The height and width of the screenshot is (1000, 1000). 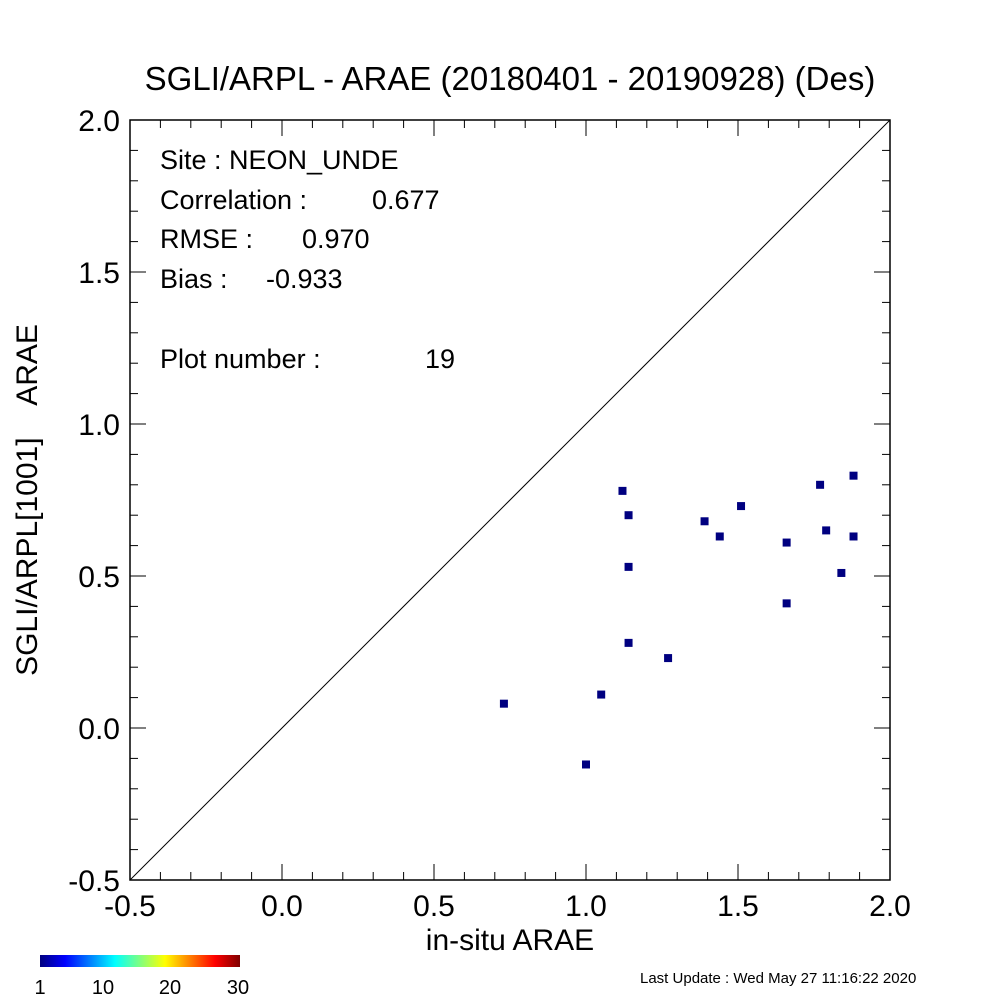 What do you see at coordinates (130, 906) in the screenshot?
I see `x-tick-label: -0.5` at bounding box center [130, 906].